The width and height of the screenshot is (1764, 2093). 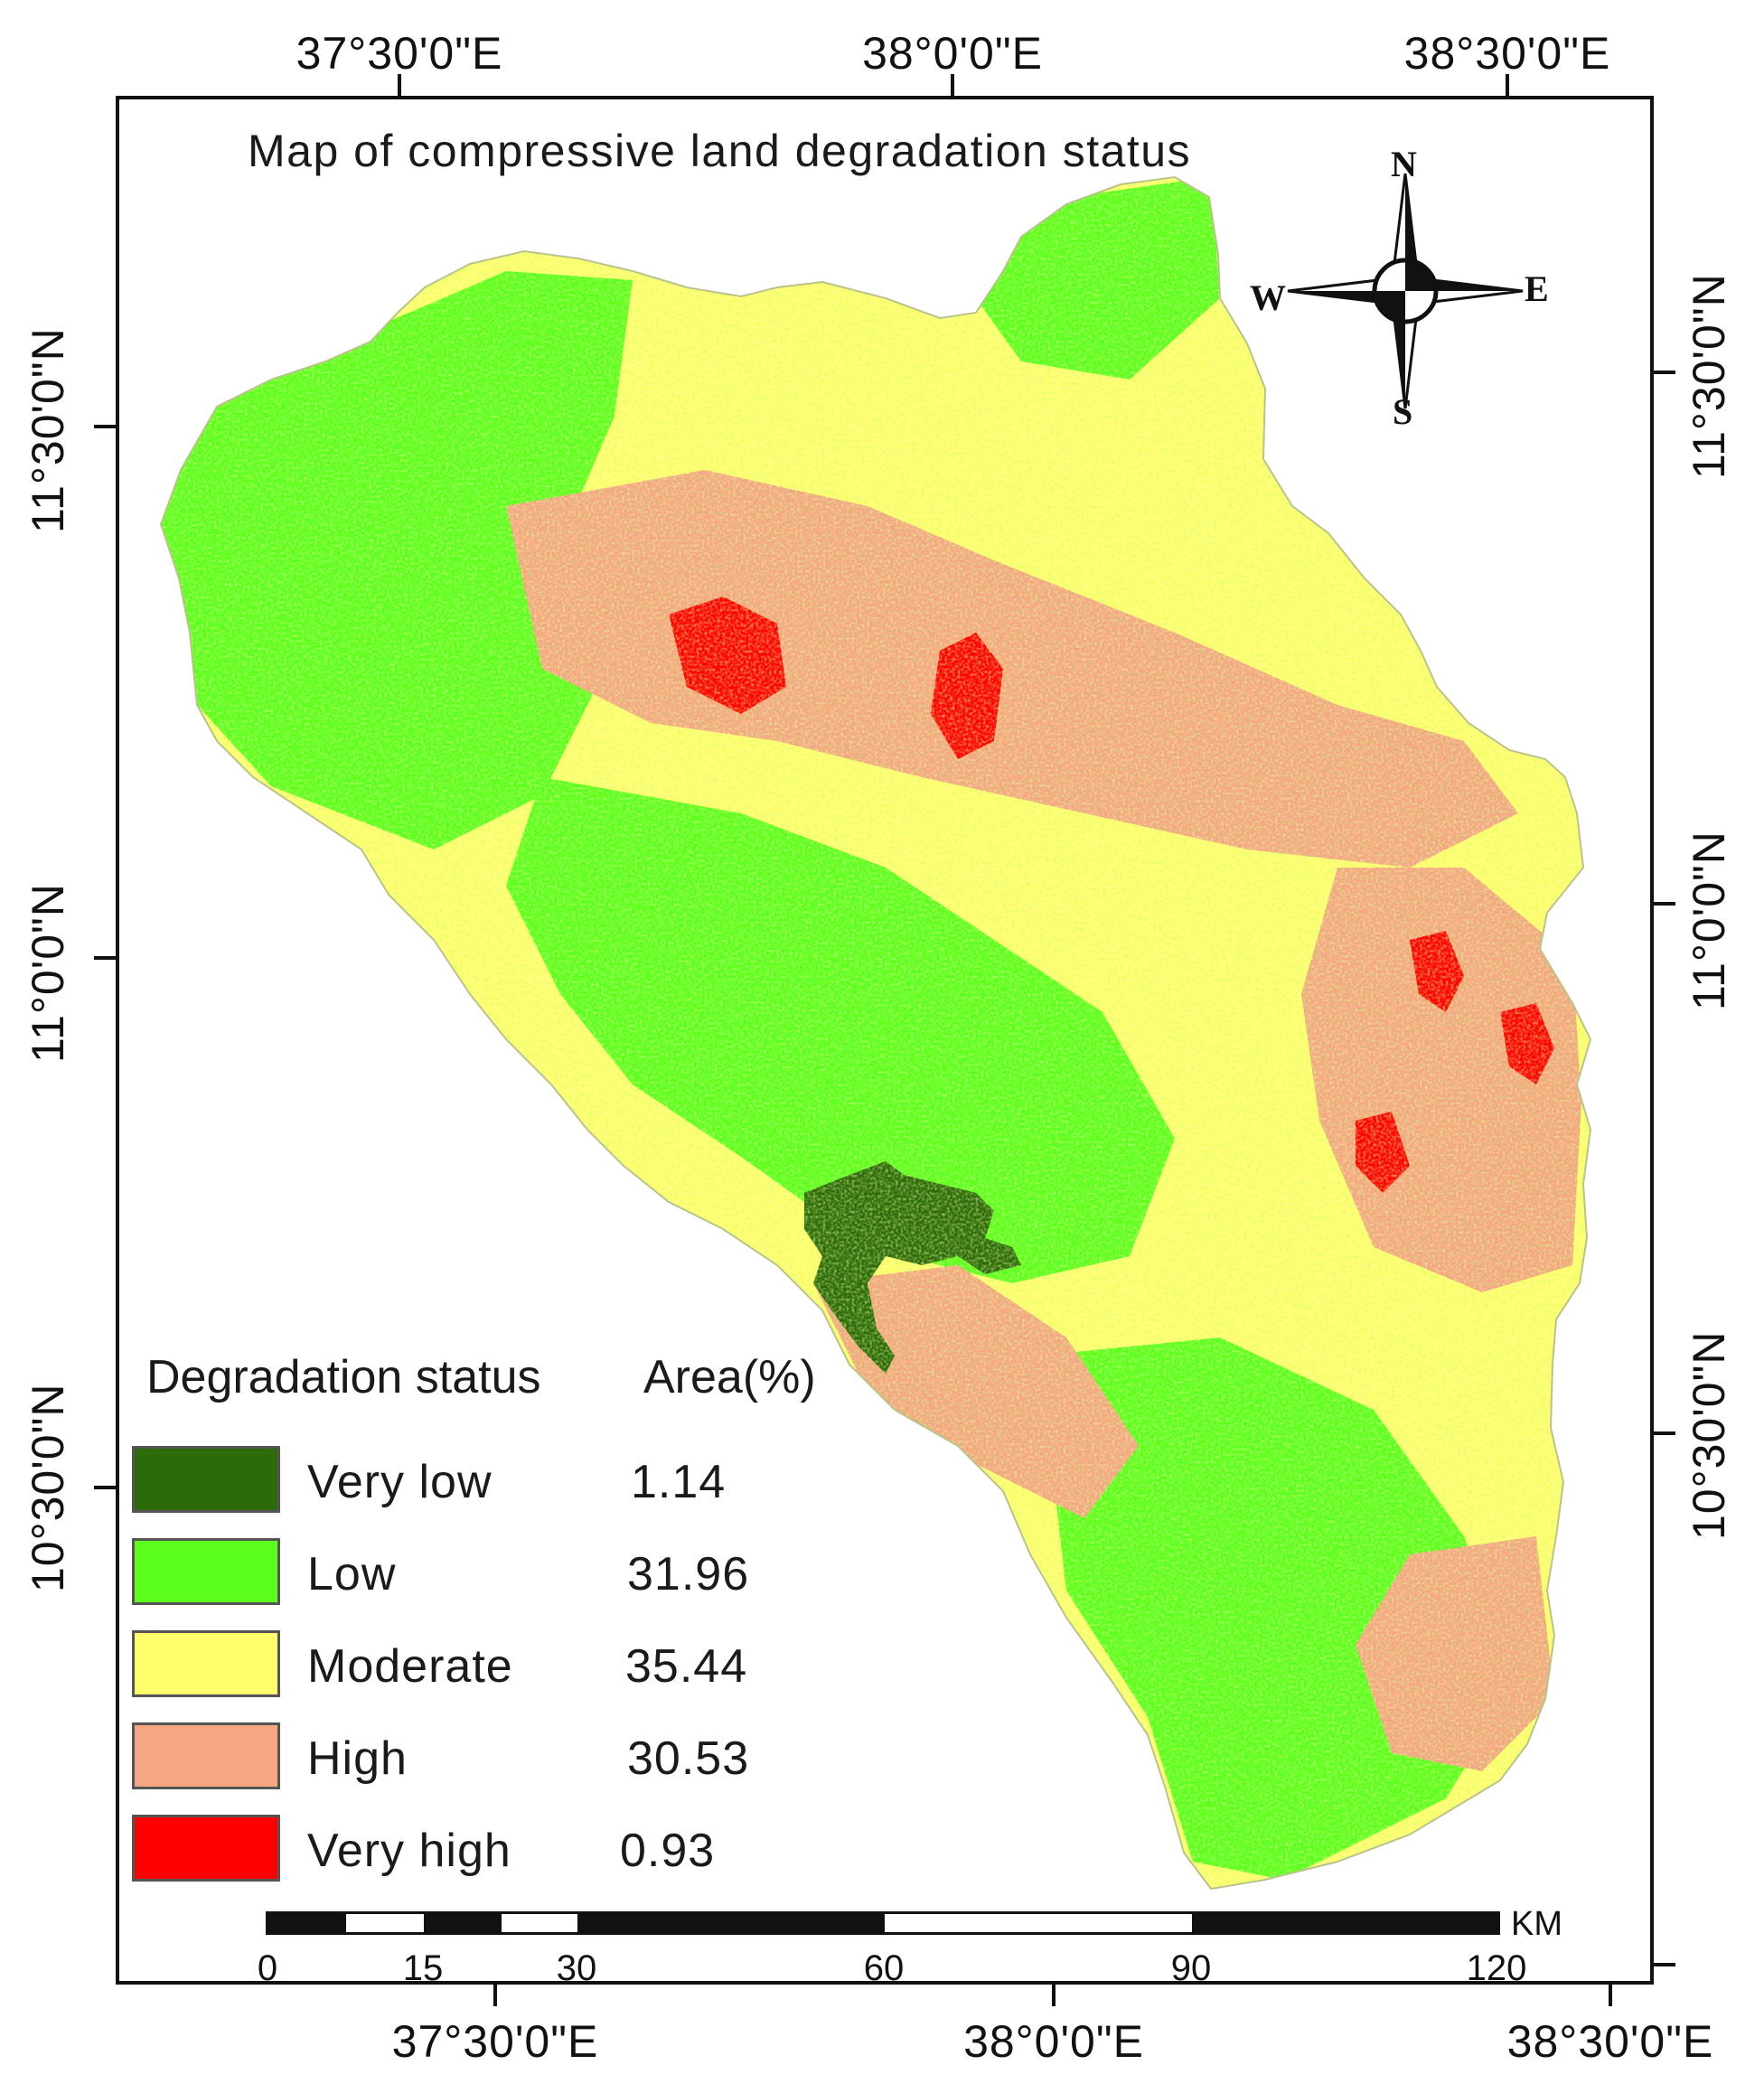 I want to click on legend-item-low: Low 31.96, so click(x=475, y=1572).